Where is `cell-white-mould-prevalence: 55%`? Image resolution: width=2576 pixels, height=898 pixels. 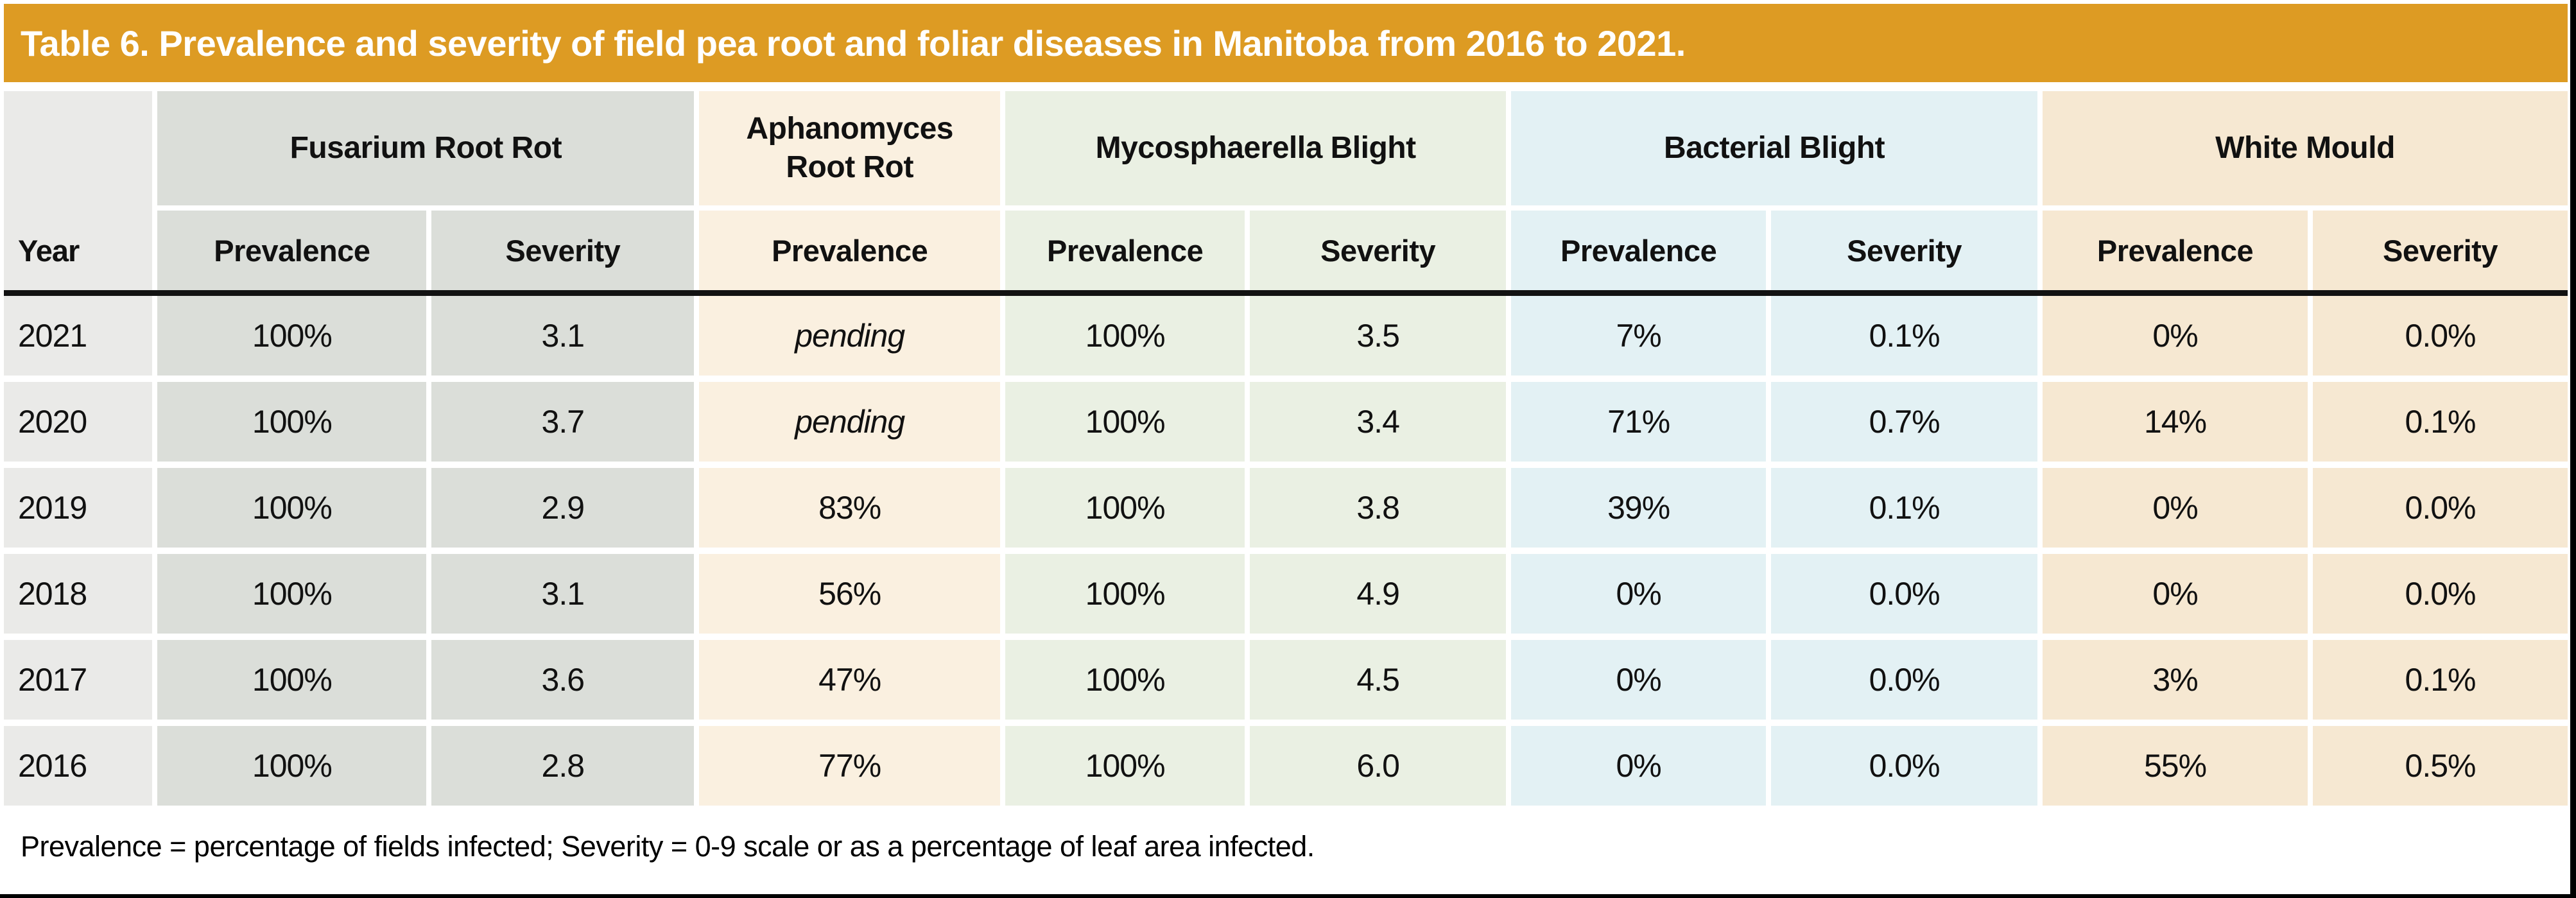 cell-white-mould-prevalence: 55% is located at coordinates (2176, 766).